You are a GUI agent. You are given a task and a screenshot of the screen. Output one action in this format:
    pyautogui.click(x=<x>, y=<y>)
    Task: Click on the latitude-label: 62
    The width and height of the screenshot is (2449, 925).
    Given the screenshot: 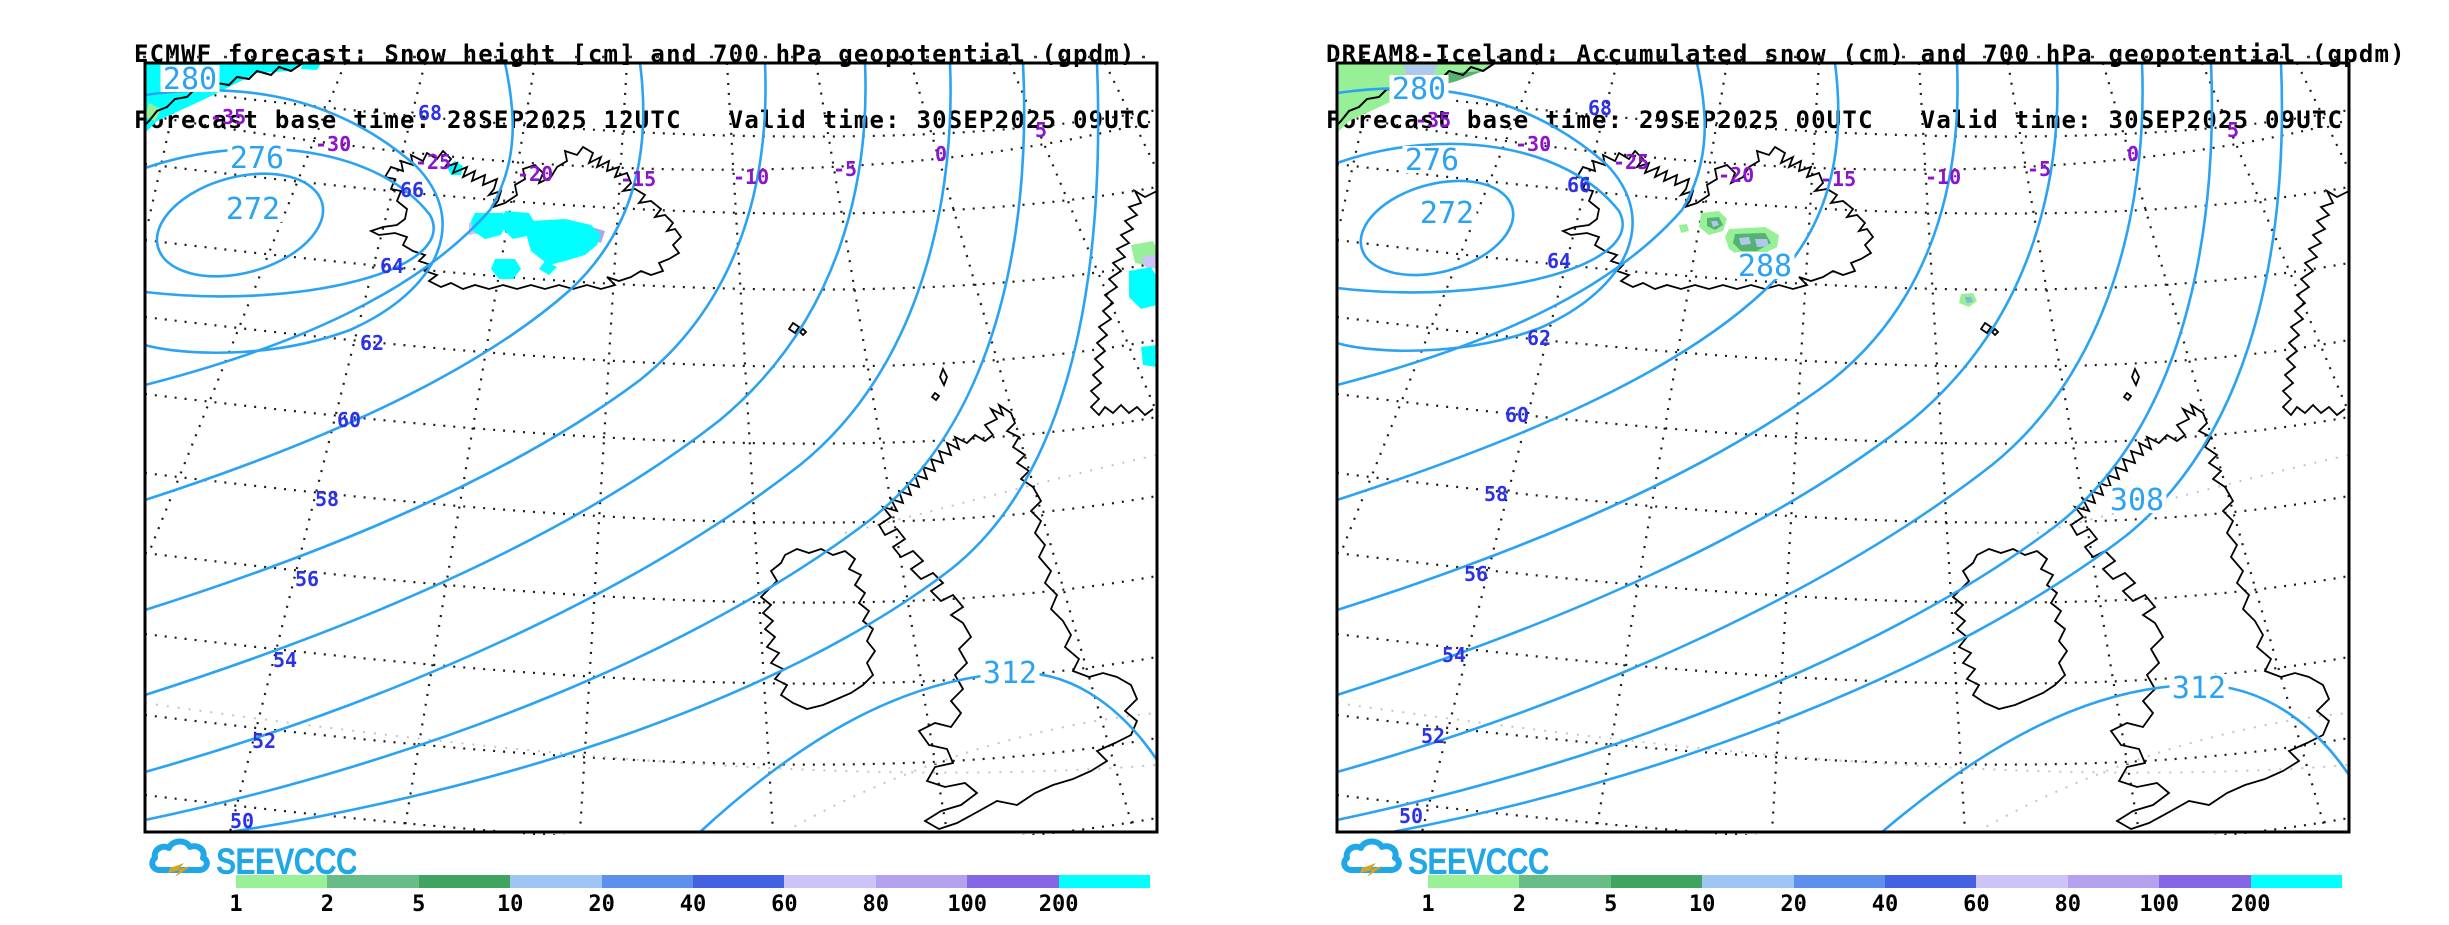 What is the action you would take?
    pyautogui.click(x=372, y=343)
    